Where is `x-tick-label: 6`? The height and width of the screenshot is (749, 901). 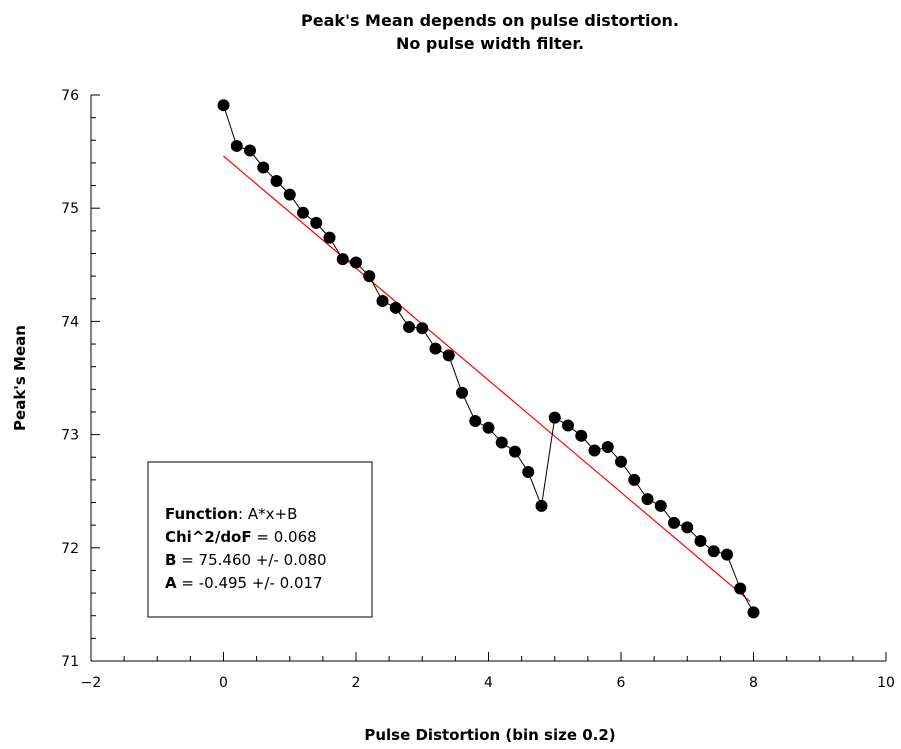
x-tick-label: 6 is located at coordinates (621, 683).